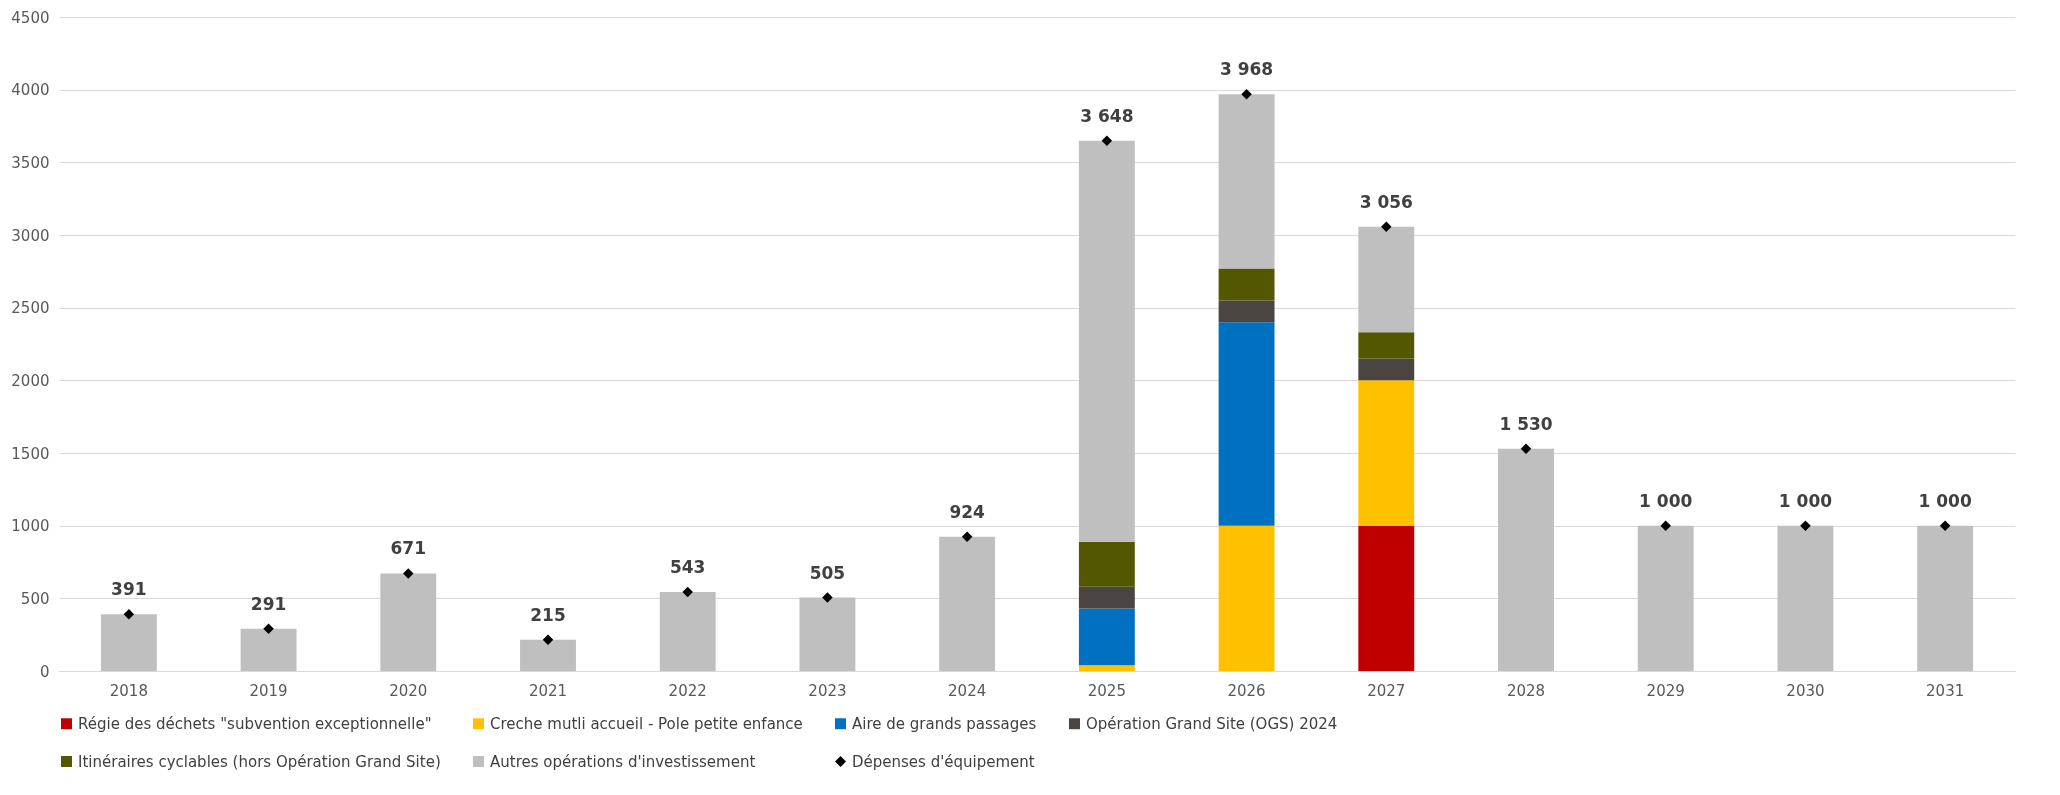 The image size is (2060, 795). I want to click on x-tick-label: 2031, so click(1945, 690).